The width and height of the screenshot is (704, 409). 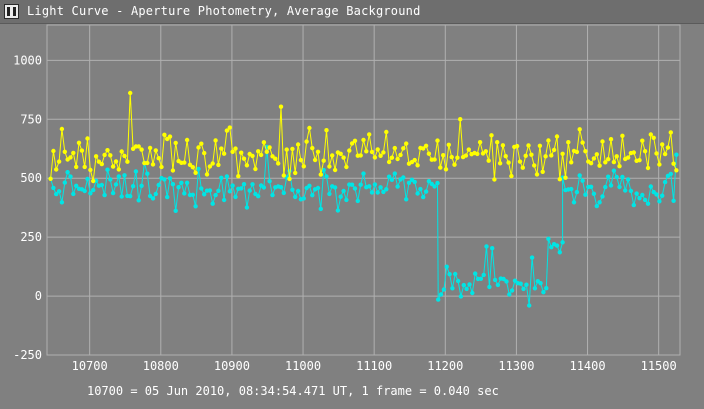 What do you see at coordinates (516, 366) in the screenshot?
I see `x-tick-label: 11300` at bounding box center [516, 366].